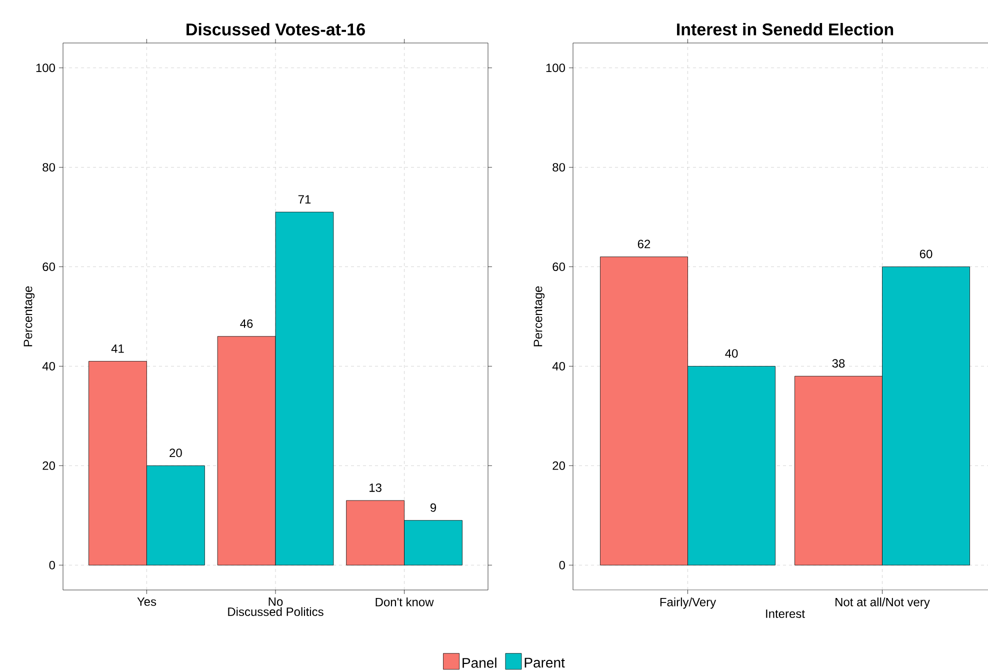 This screenshot has height=671, width=988. I want to click on data-label: 40, so click(731, 353).